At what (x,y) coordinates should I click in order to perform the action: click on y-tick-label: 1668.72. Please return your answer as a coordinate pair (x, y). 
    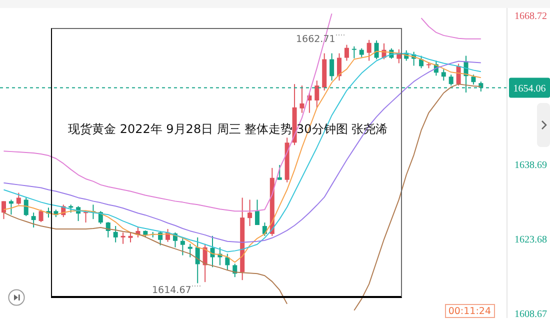
    Looking at the image, I should click on (530, 16).